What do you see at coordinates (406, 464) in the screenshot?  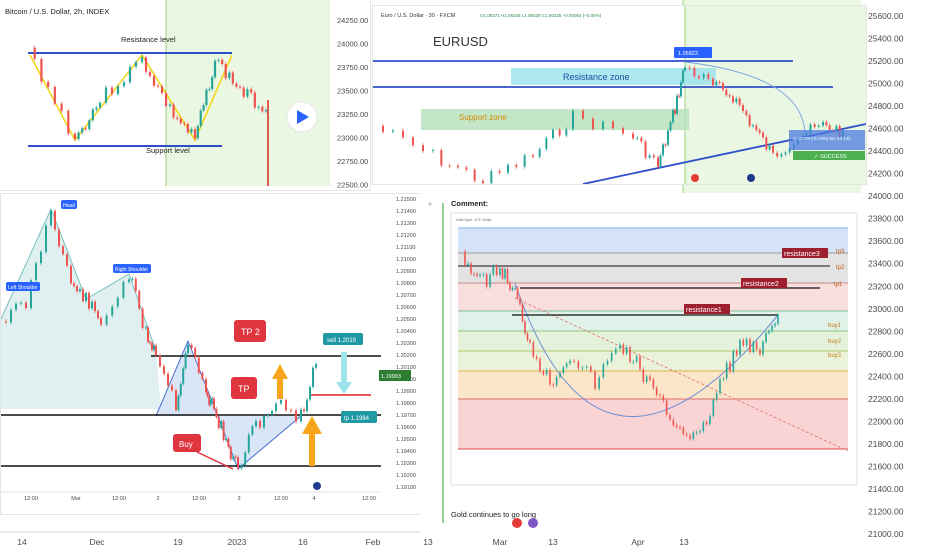 I see `hs-y-tick: 1.19300` at bounding box center [406, 464].